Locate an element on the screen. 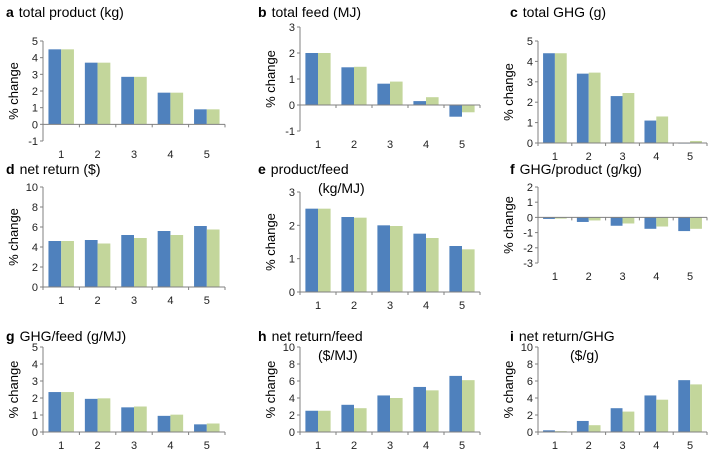 The width and height of the screenshot is (709, 456). panel-title-line-2: ($/g) is located at coordinates (584, 355).